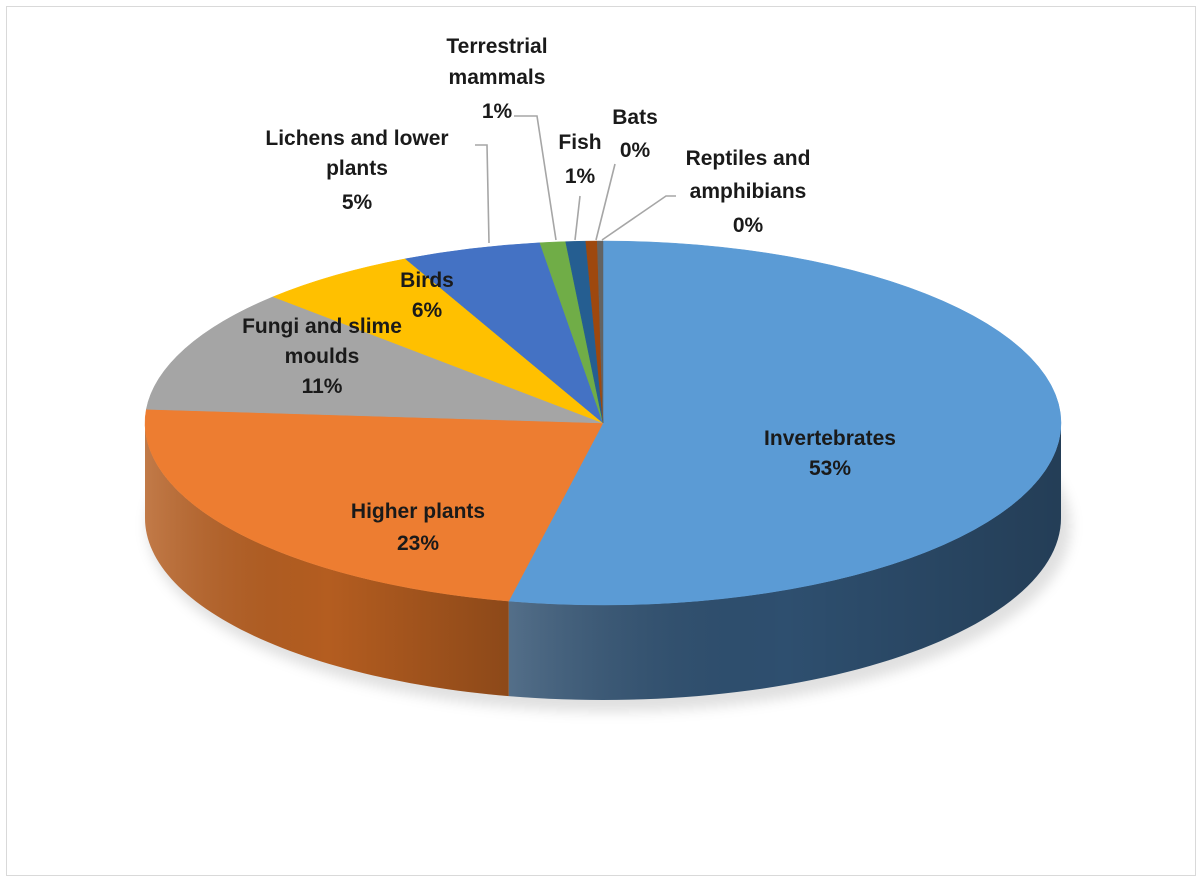 This screenshot has width=1203, height=882. I want to click on data-label-name-reptiles-and-amphibians: amphibians, so click(748, 191).